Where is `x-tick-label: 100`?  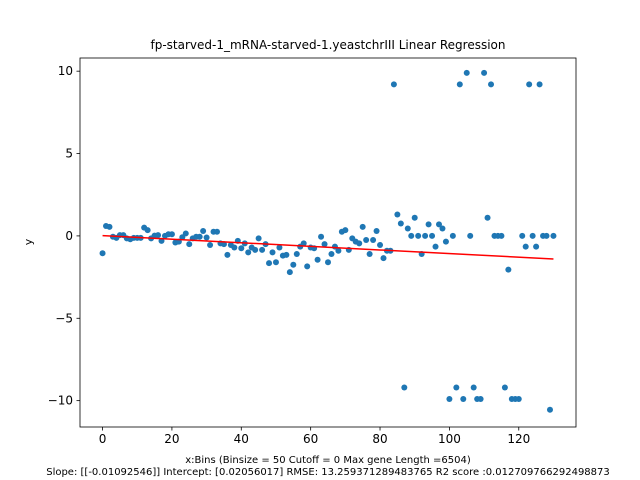
x-tick-label: 100 is located at coordinates (449, 439).